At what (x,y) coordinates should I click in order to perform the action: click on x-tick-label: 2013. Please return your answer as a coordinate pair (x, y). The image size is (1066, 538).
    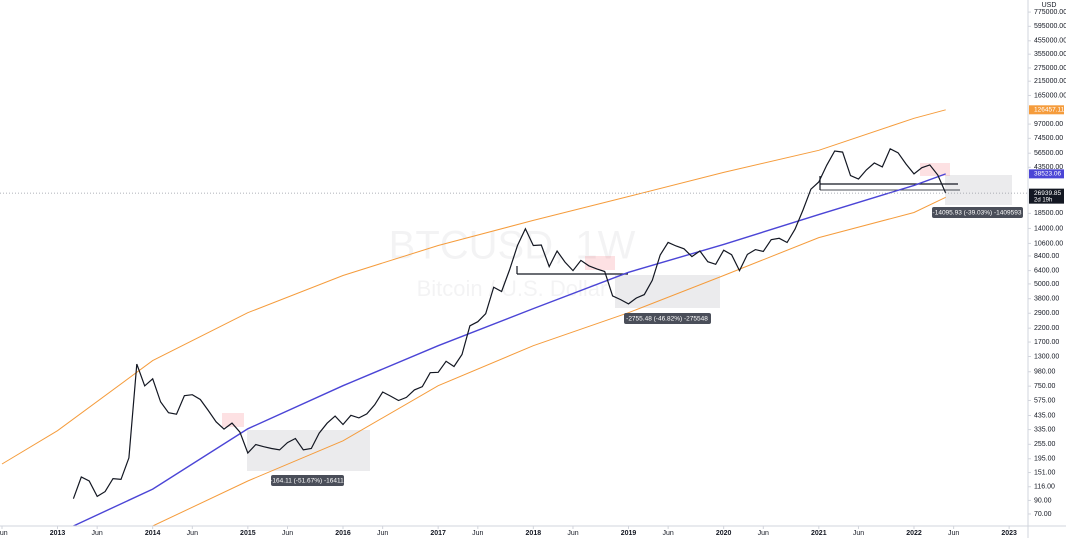
    Looking at the image, I should click on (58, 533).